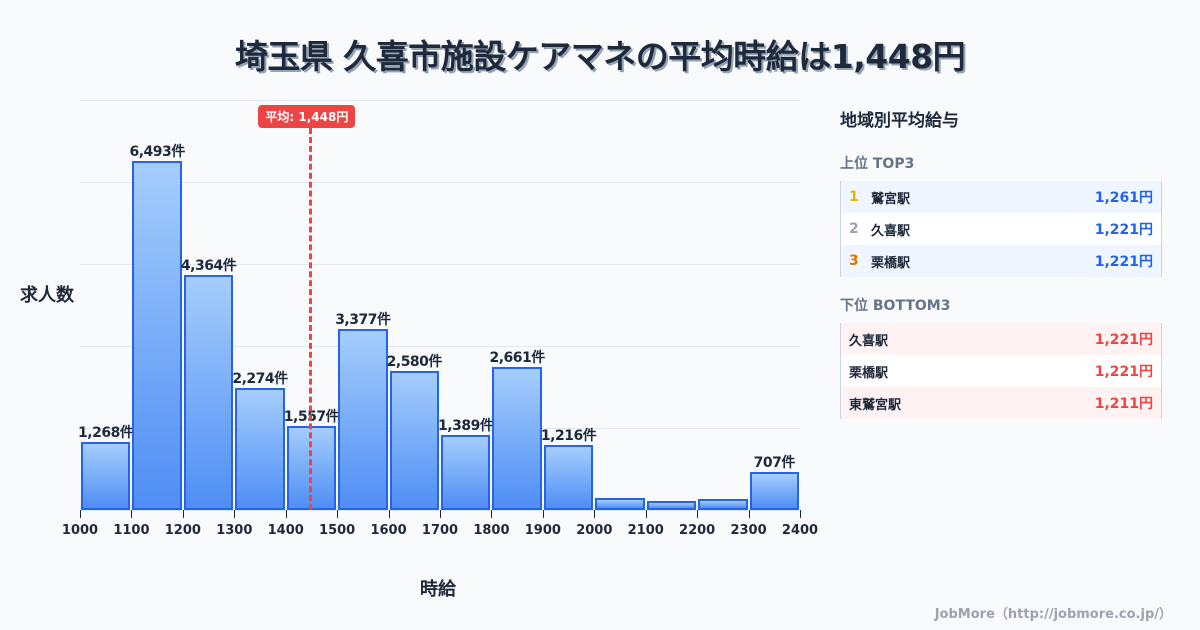  I want to click on x-tick-label: 1300, so click(234, 530).